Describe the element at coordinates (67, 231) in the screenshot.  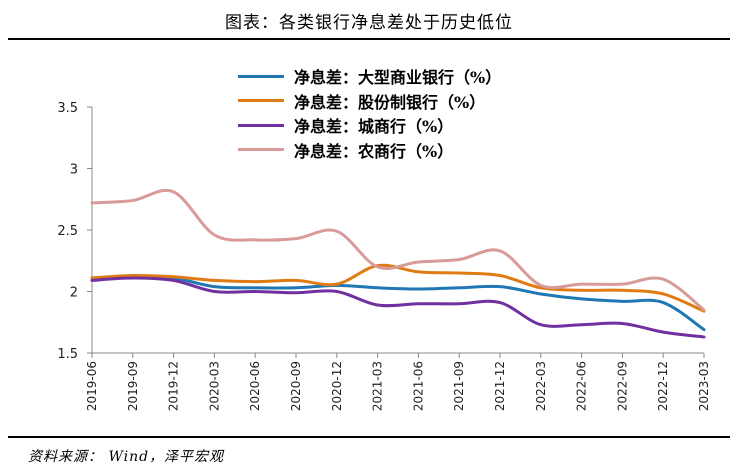
I see `y-tick-label: 2.5` at that location.